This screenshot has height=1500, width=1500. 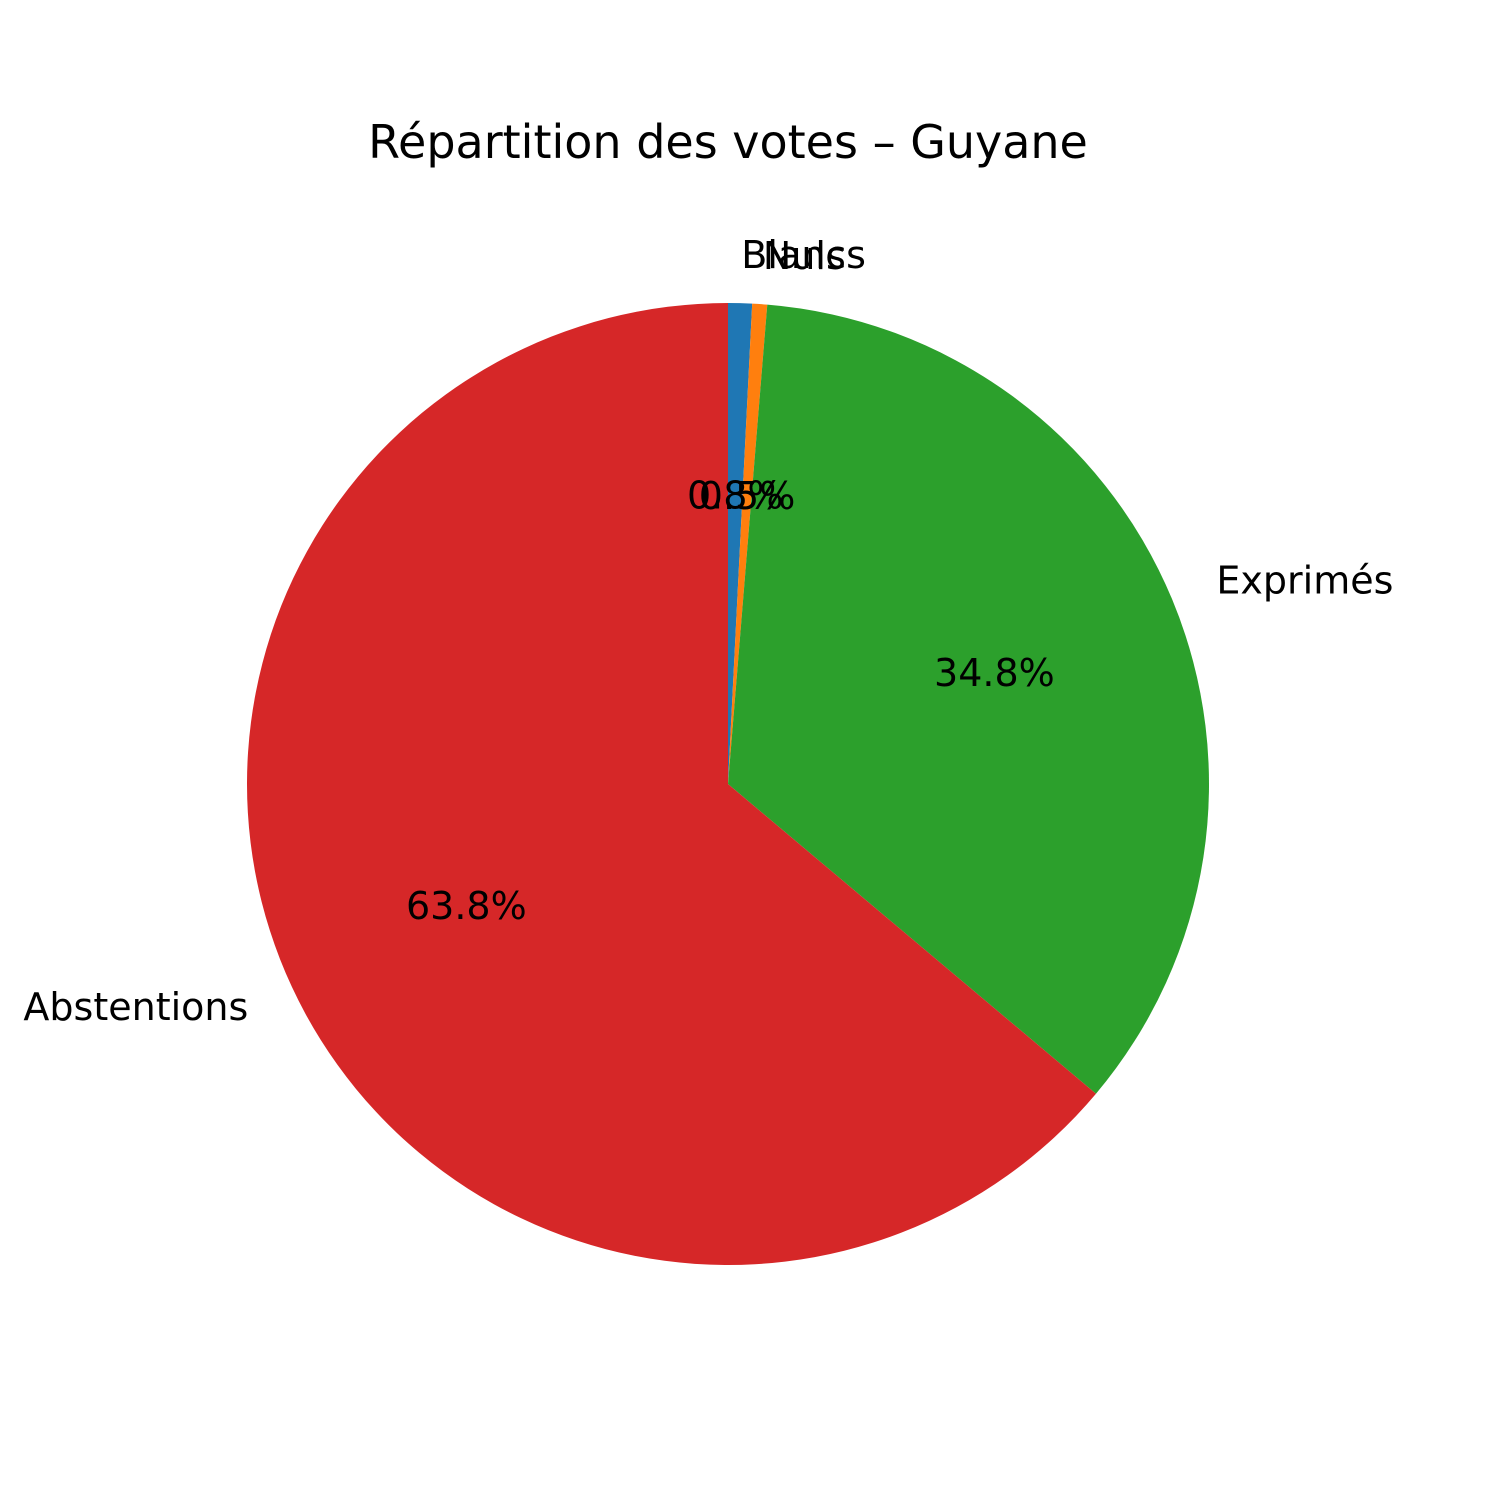 What do you see at coordinates (735, 495) in the screenshot?
I see `slice-percent-blancs: 0.8%` at bounding box center [735, 495].